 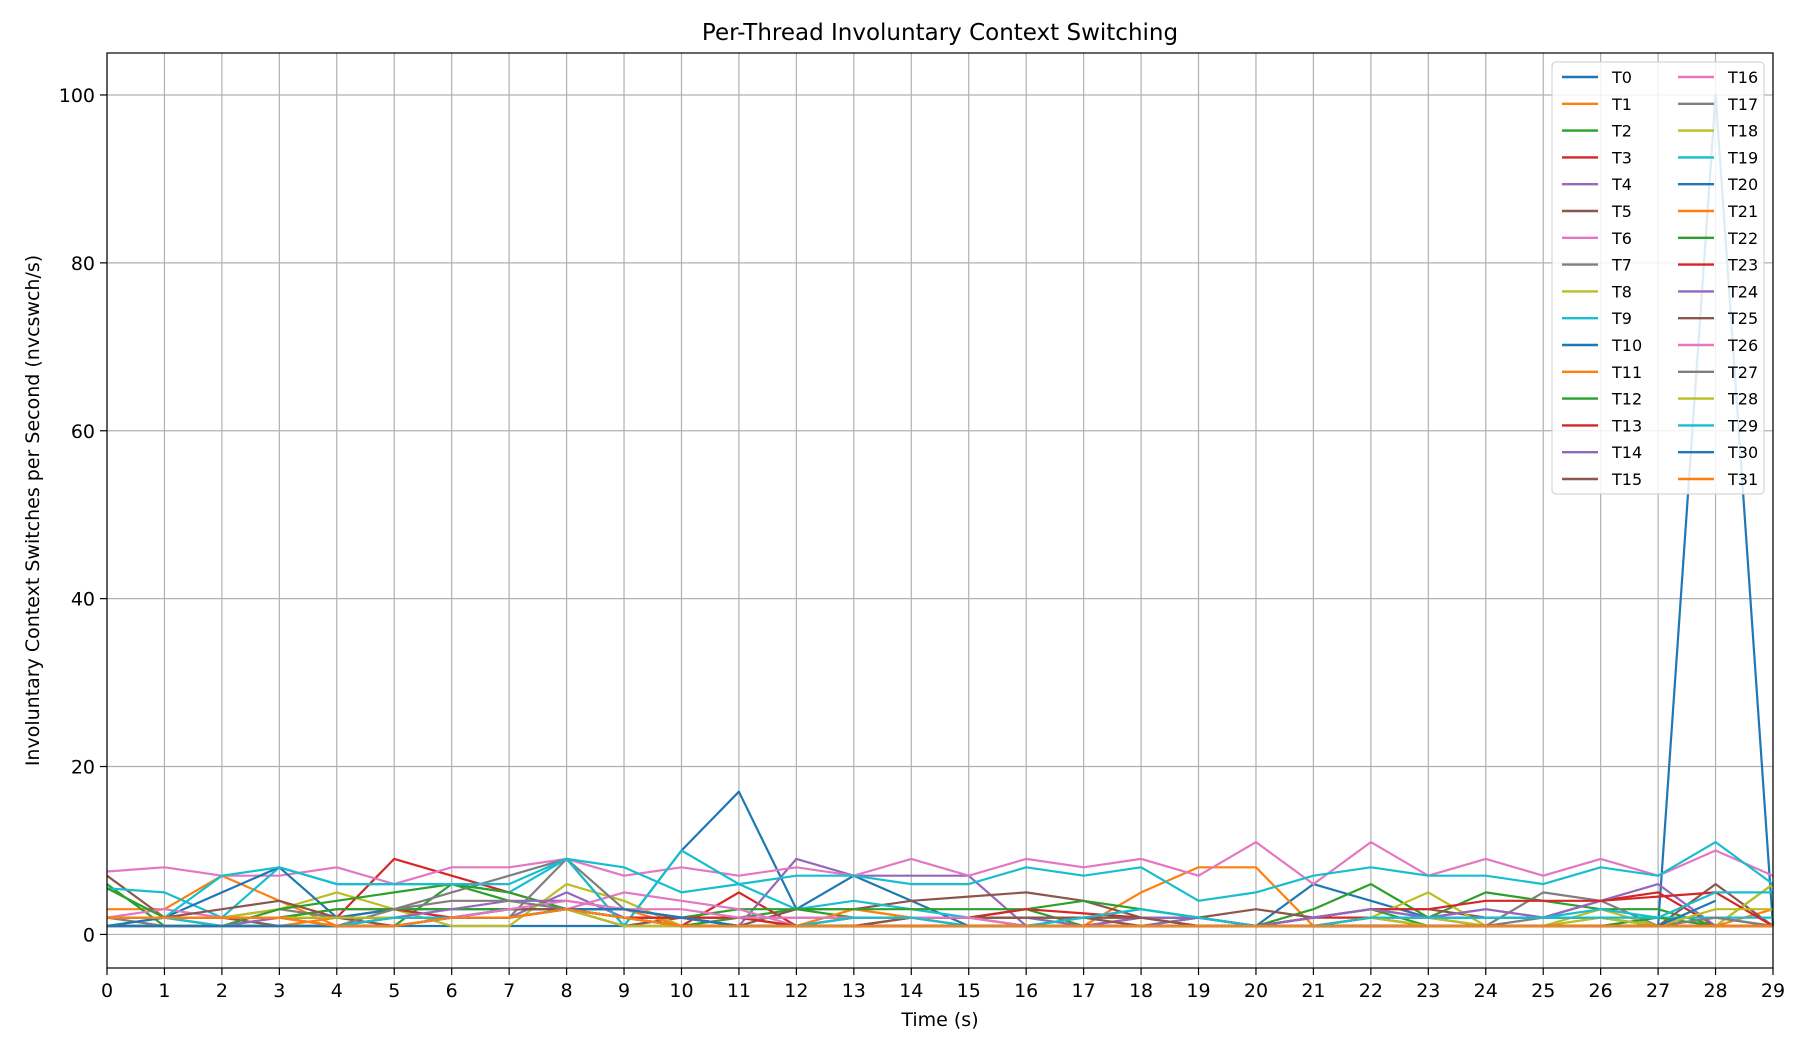 I want to click on legend-label: T29, so click(x=1742, y=425).